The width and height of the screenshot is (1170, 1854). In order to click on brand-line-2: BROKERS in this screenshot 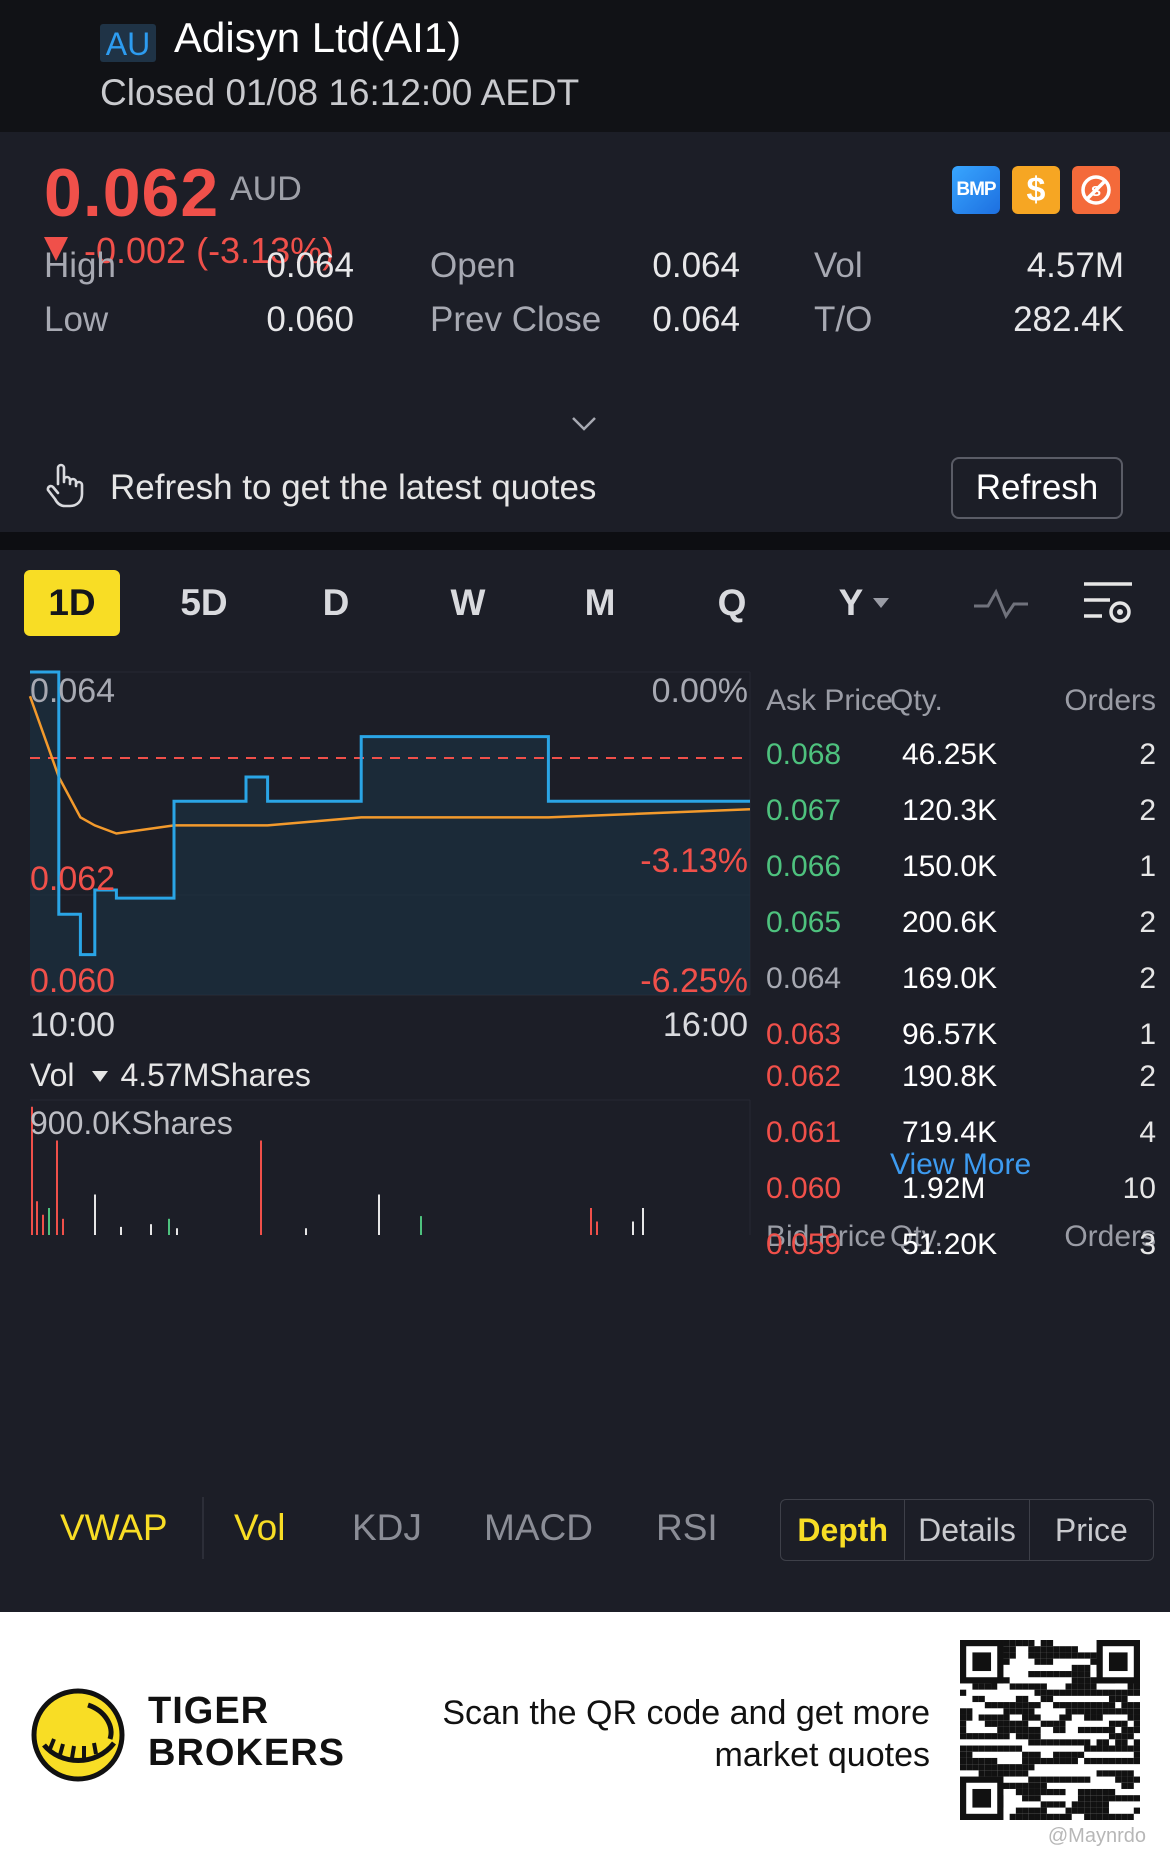, I will do `click(247, 1753)`.